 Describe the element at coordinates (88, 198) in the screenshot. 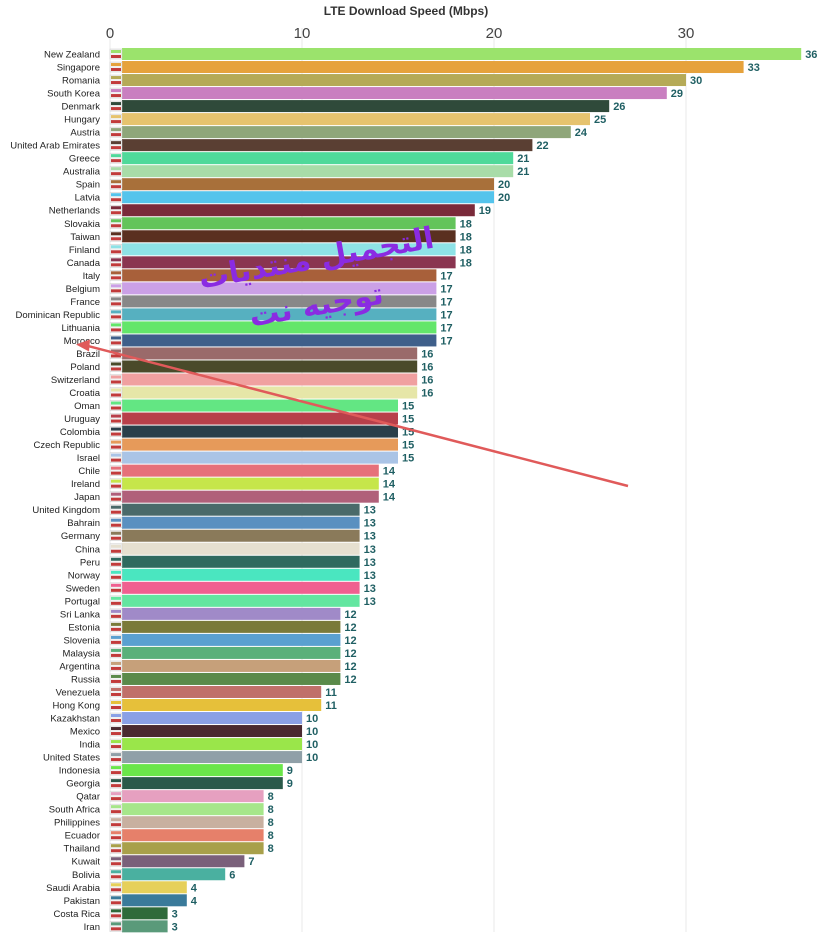

I see `category-label: Latvia` at that location.